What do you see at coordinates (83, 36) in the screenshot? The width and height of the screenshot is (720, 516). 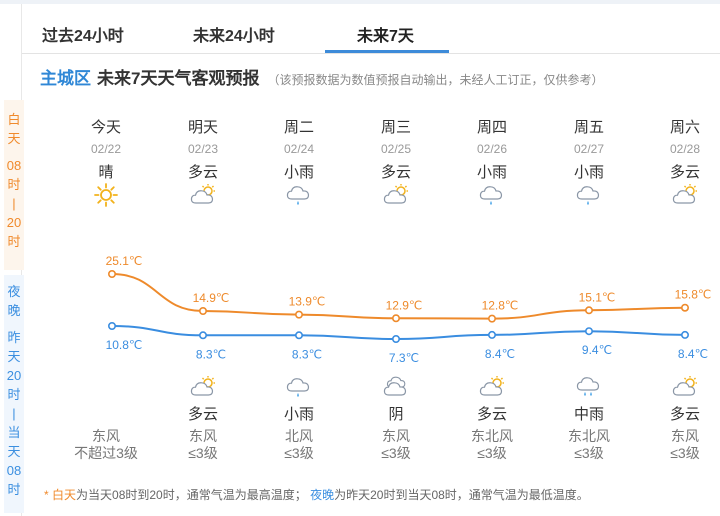 I see `tab-past-24h: 过去24小时` at bounding box center [83, 36].